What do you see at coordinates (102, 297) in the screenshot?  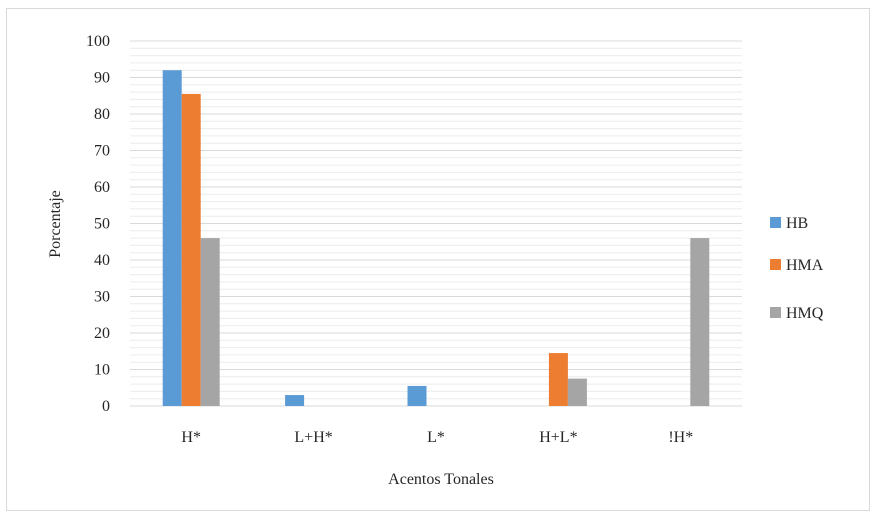 I see `y-tick-label: 30` at bounding box center [102, 297].